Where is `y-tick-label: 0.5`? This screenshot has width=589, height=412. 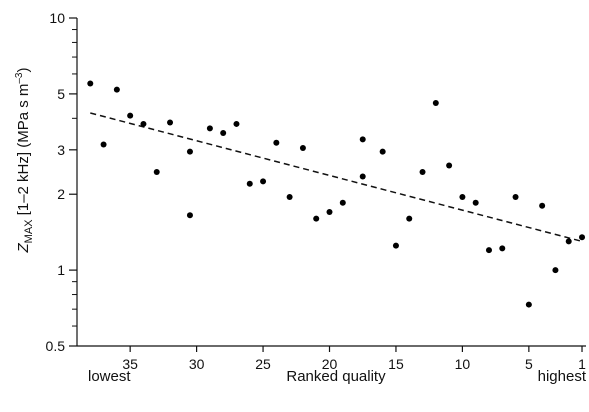
y-tick-label: 0.5 is located at coordinates (56, 346).